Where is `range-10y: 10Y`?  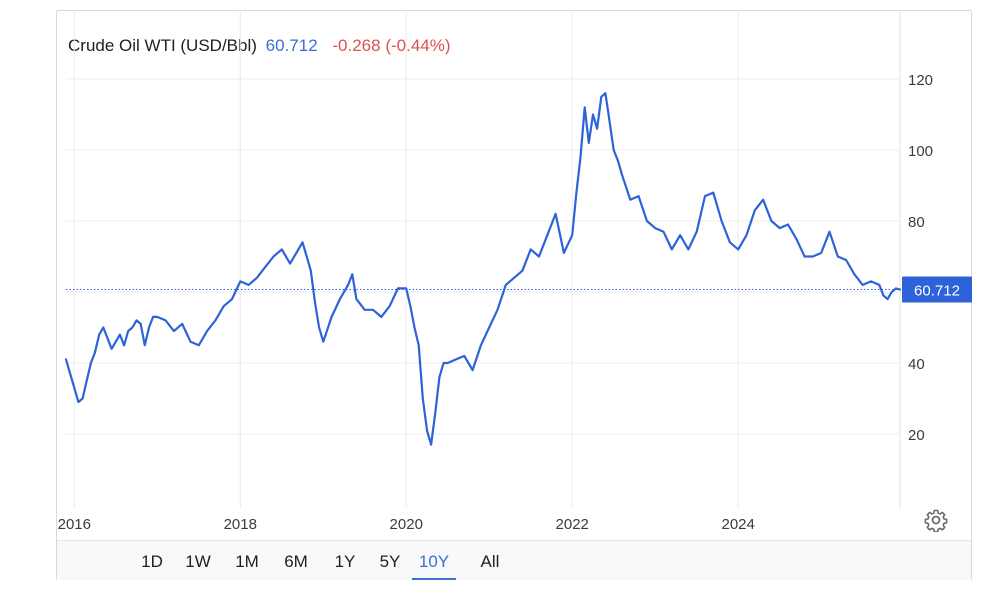
range-10y: 10Y is located at coordinates (434, 565).